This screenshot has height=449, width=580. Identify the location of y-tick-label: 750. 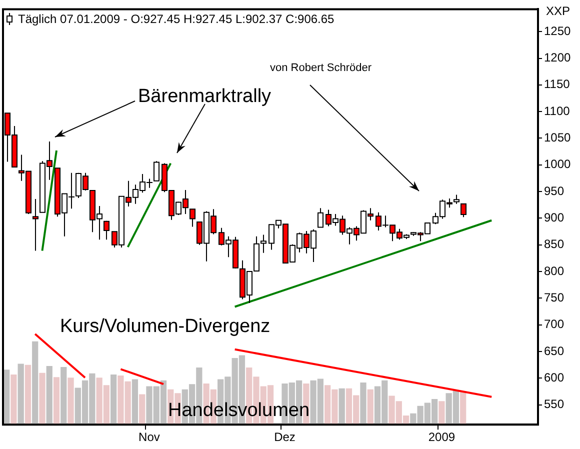
(554, 297).